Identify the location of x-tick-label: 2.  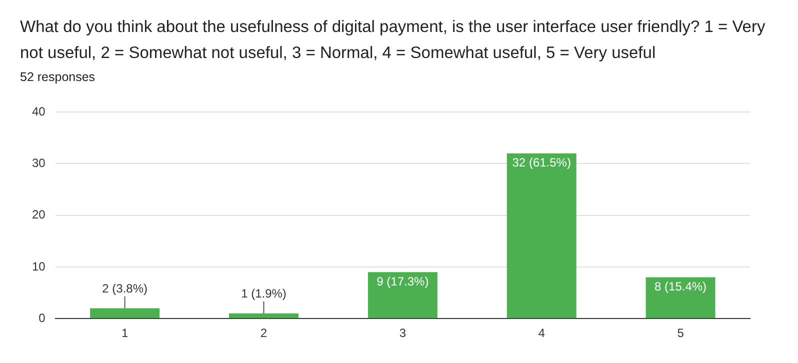
(264, 333).